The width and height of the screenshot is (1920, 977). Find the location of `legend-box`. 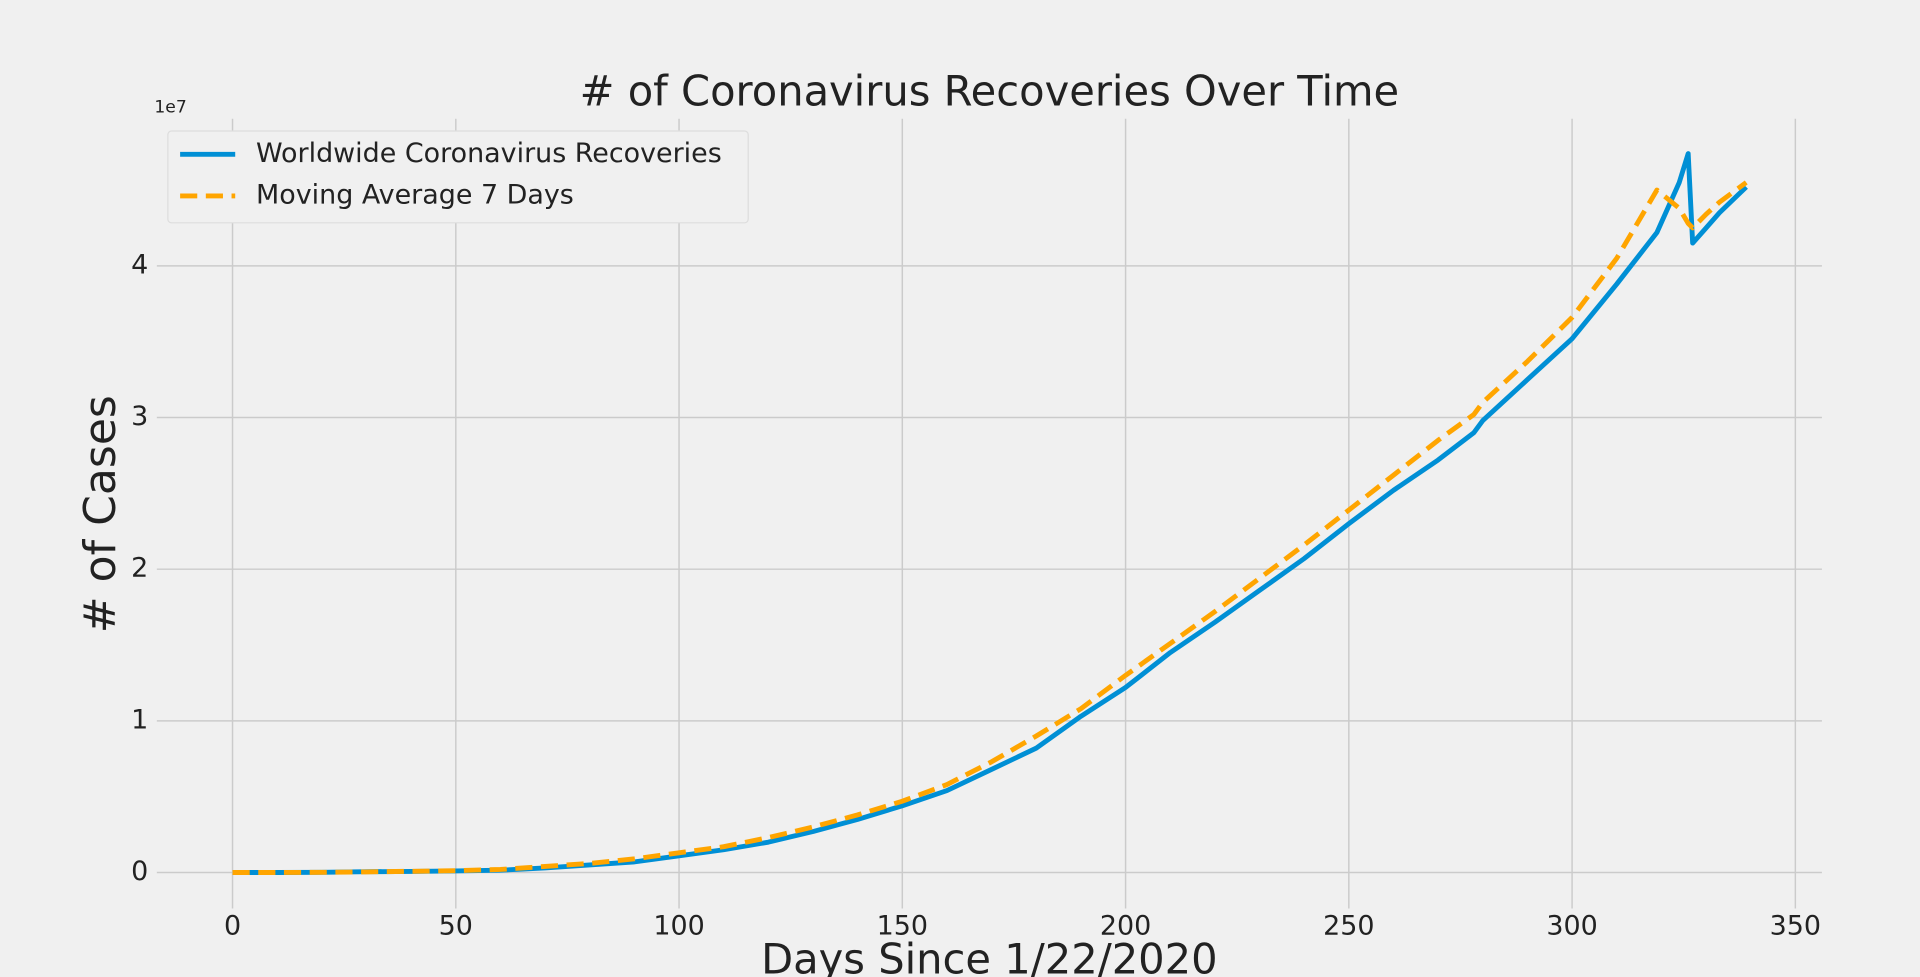

legend-box is located at coordinates (458, 177).